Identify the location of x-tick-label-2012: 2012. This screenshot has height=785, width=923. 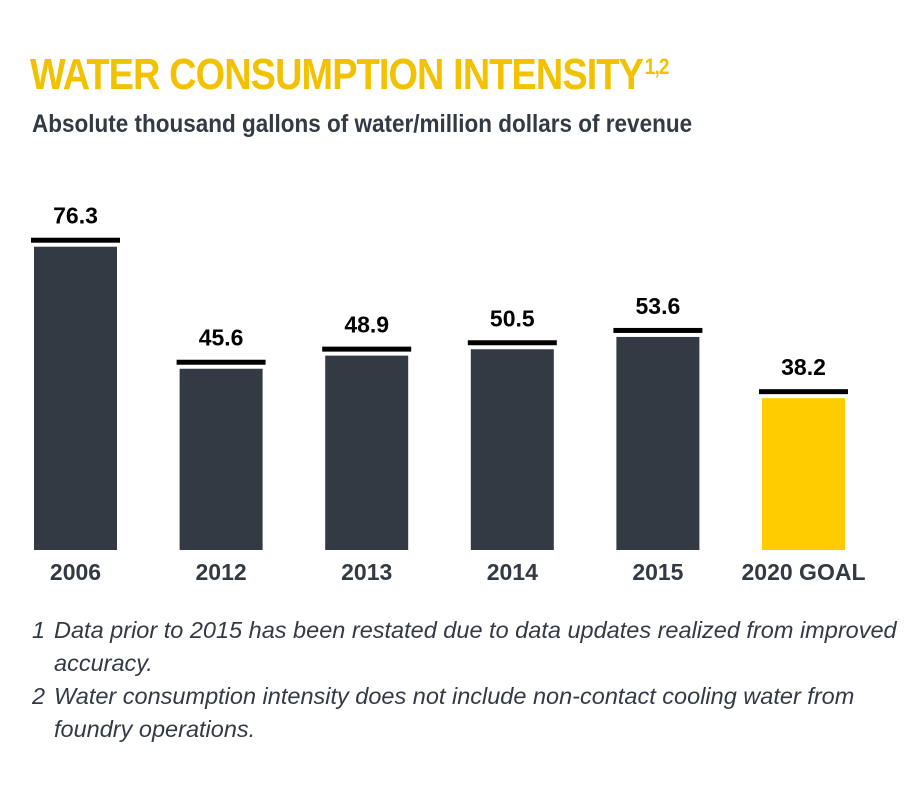
(221, 572).